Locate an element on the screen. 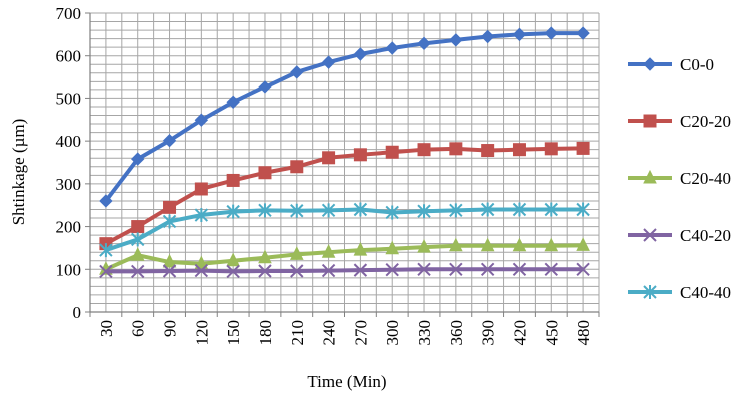 This screenshot has width=745, height=399. y-tick-label: 300 is located at coordinates (69, 184).